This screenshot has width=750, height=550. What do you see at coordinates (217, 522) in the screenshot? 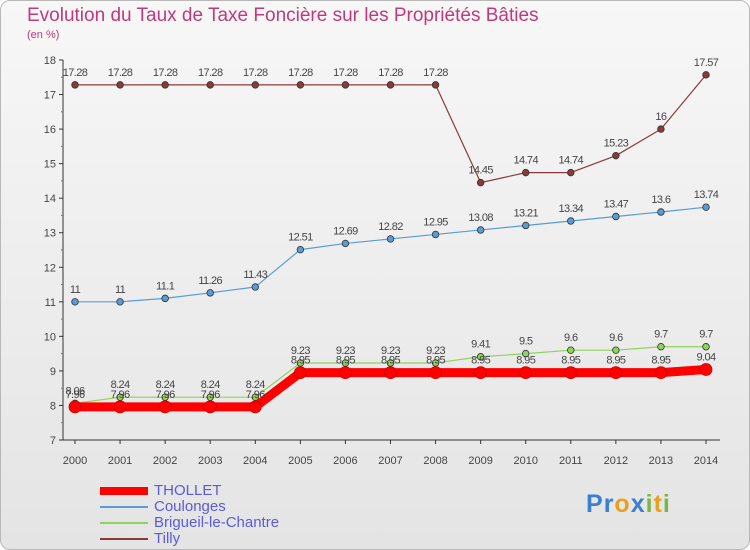
I see `legend-label-brigueil-le-chantre: Brigueil-le-Chantre` at bounding box center [217, 522].